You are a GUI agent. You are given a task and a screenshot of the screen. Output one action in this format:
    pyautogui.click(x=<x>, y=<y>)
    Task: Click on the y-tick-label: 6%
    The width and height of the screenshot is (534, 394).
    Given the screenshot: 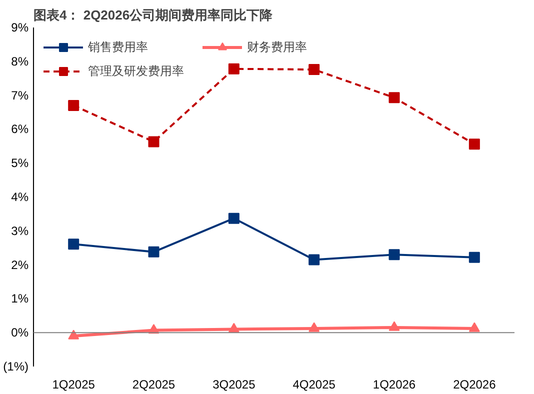 What is the action you would take?
    pyautogui.click(x=20, y=129)
    